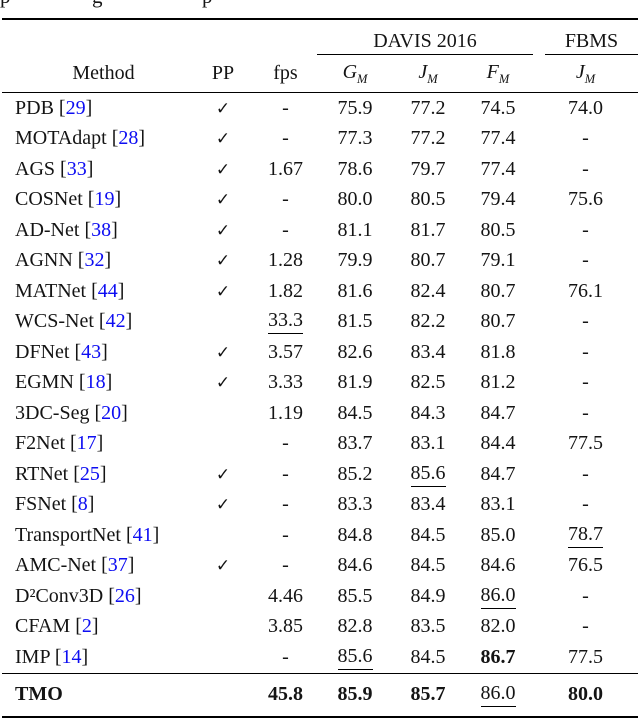 The width and height of the screenshot is (640, 725). What do you see at coordinates (355, 382) in the screenshot?
I see `metric-value: 81.9` at bounding box center [355, 382].